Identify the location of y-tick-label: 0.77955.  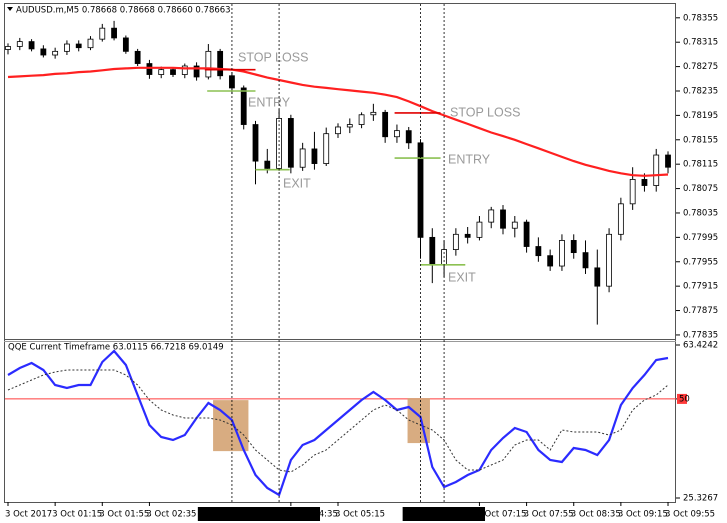
(700, 262).